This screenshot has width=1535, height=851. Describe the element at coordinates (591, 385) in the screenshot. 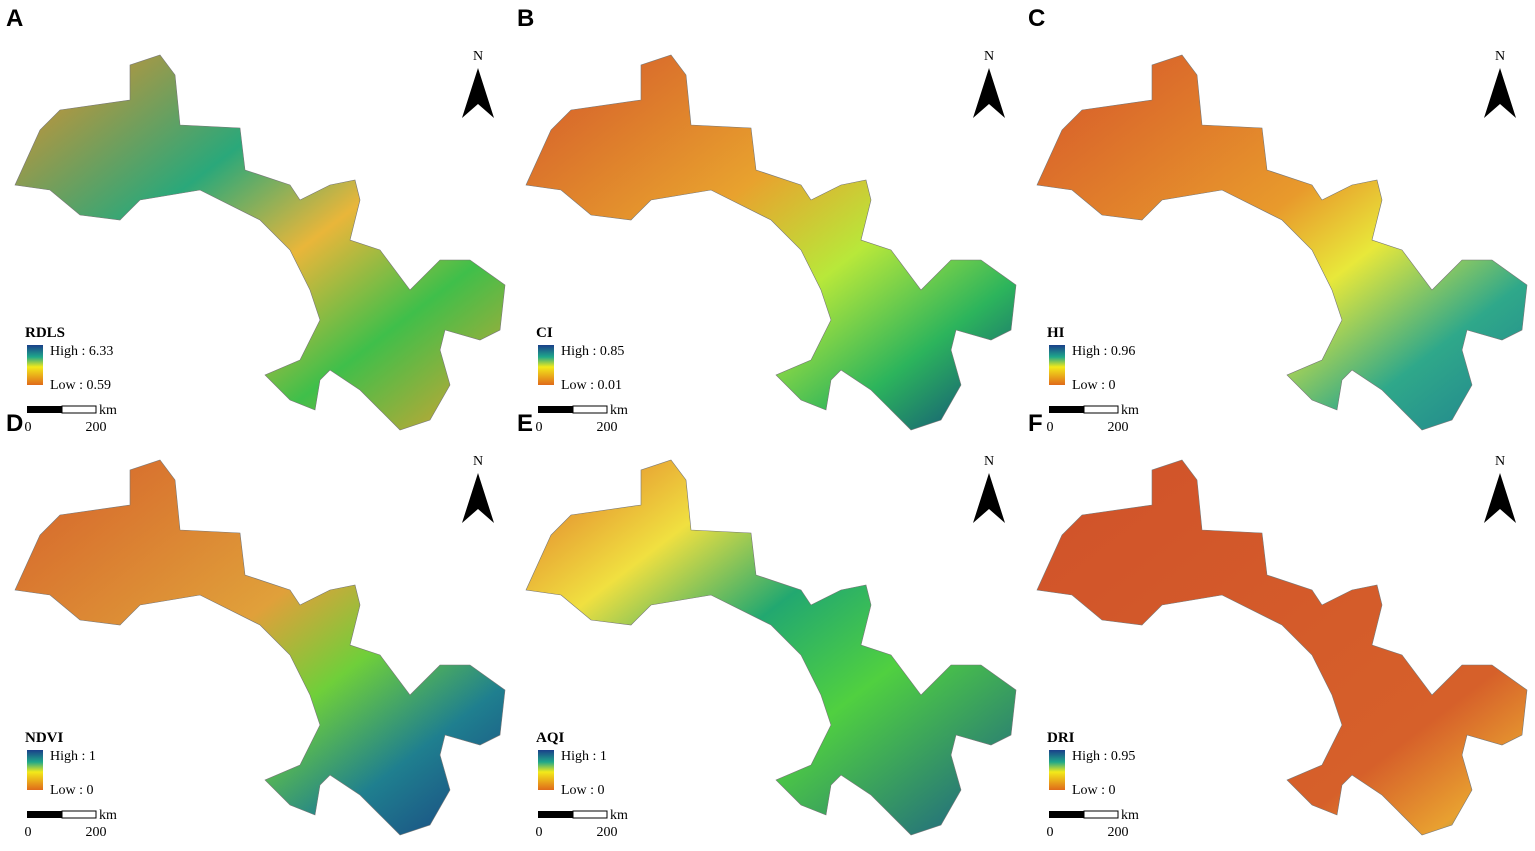

I see `legend-low: Low : 0.01` at that location.